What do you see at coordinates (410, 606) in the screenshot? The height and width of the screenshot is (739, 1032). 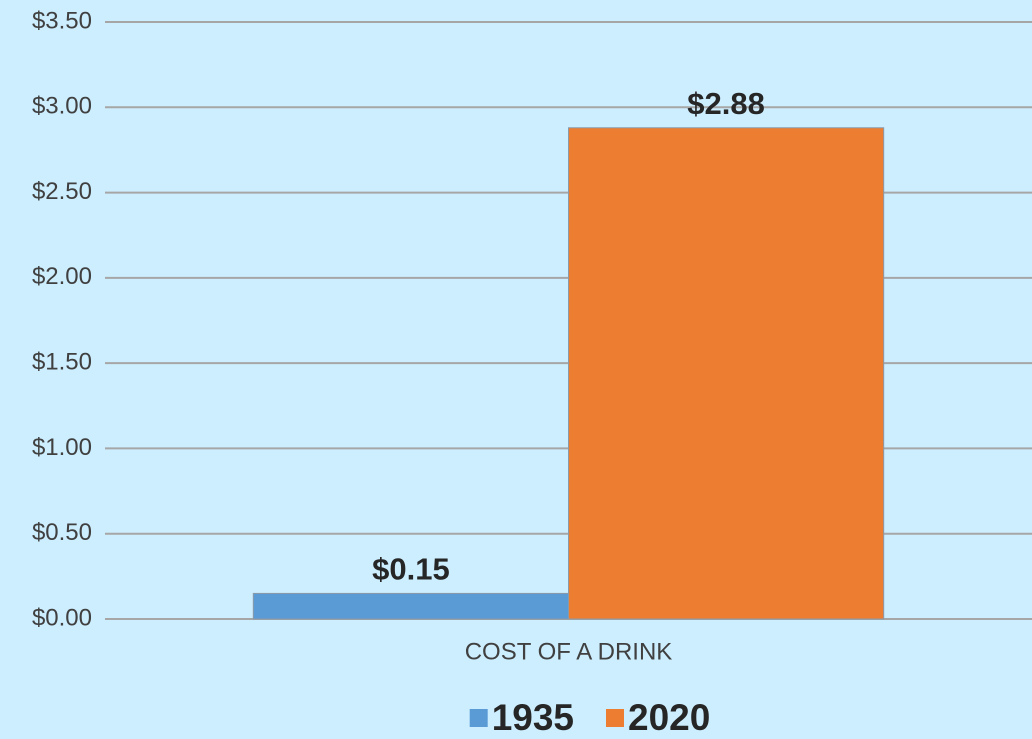 I see `bar` at bounding box center [410, 606].